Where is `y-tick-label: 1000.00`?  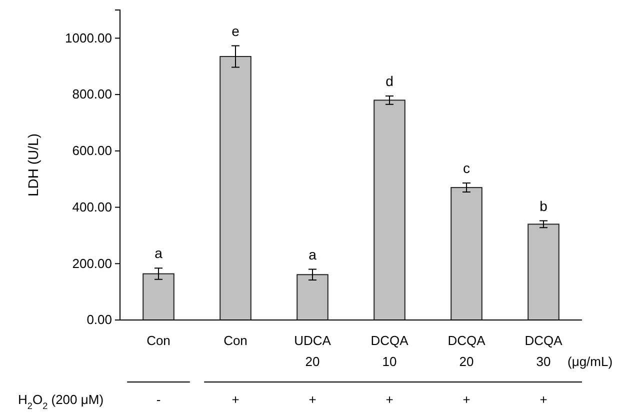
y-tick-label: 1000.00 is located at coordinates (88, 38).